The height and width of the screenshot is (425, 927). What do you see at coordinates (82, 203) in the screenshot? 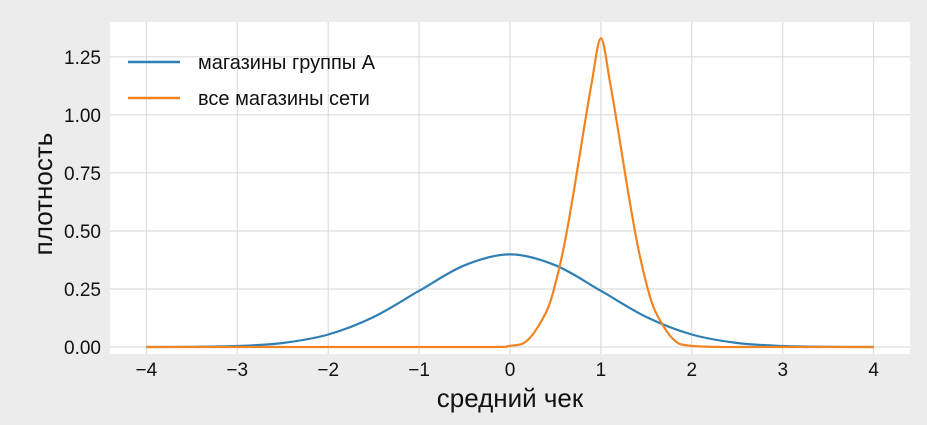
I see `y-axis-ticks: 0.00 0.25 0.50 0.75 1.00 1.25` at bounding box center [82, 203].